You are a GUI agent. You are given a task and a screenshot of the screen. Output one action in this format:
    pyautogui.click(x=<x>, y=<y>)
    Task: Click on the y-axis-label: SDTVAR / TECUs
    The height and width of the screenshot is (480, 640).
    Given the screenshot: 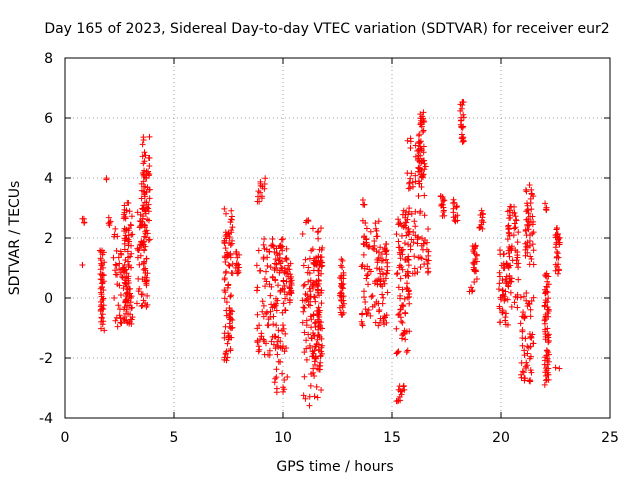 What is the action you would take?
    pyautogui.click(x=15, y=238)
    